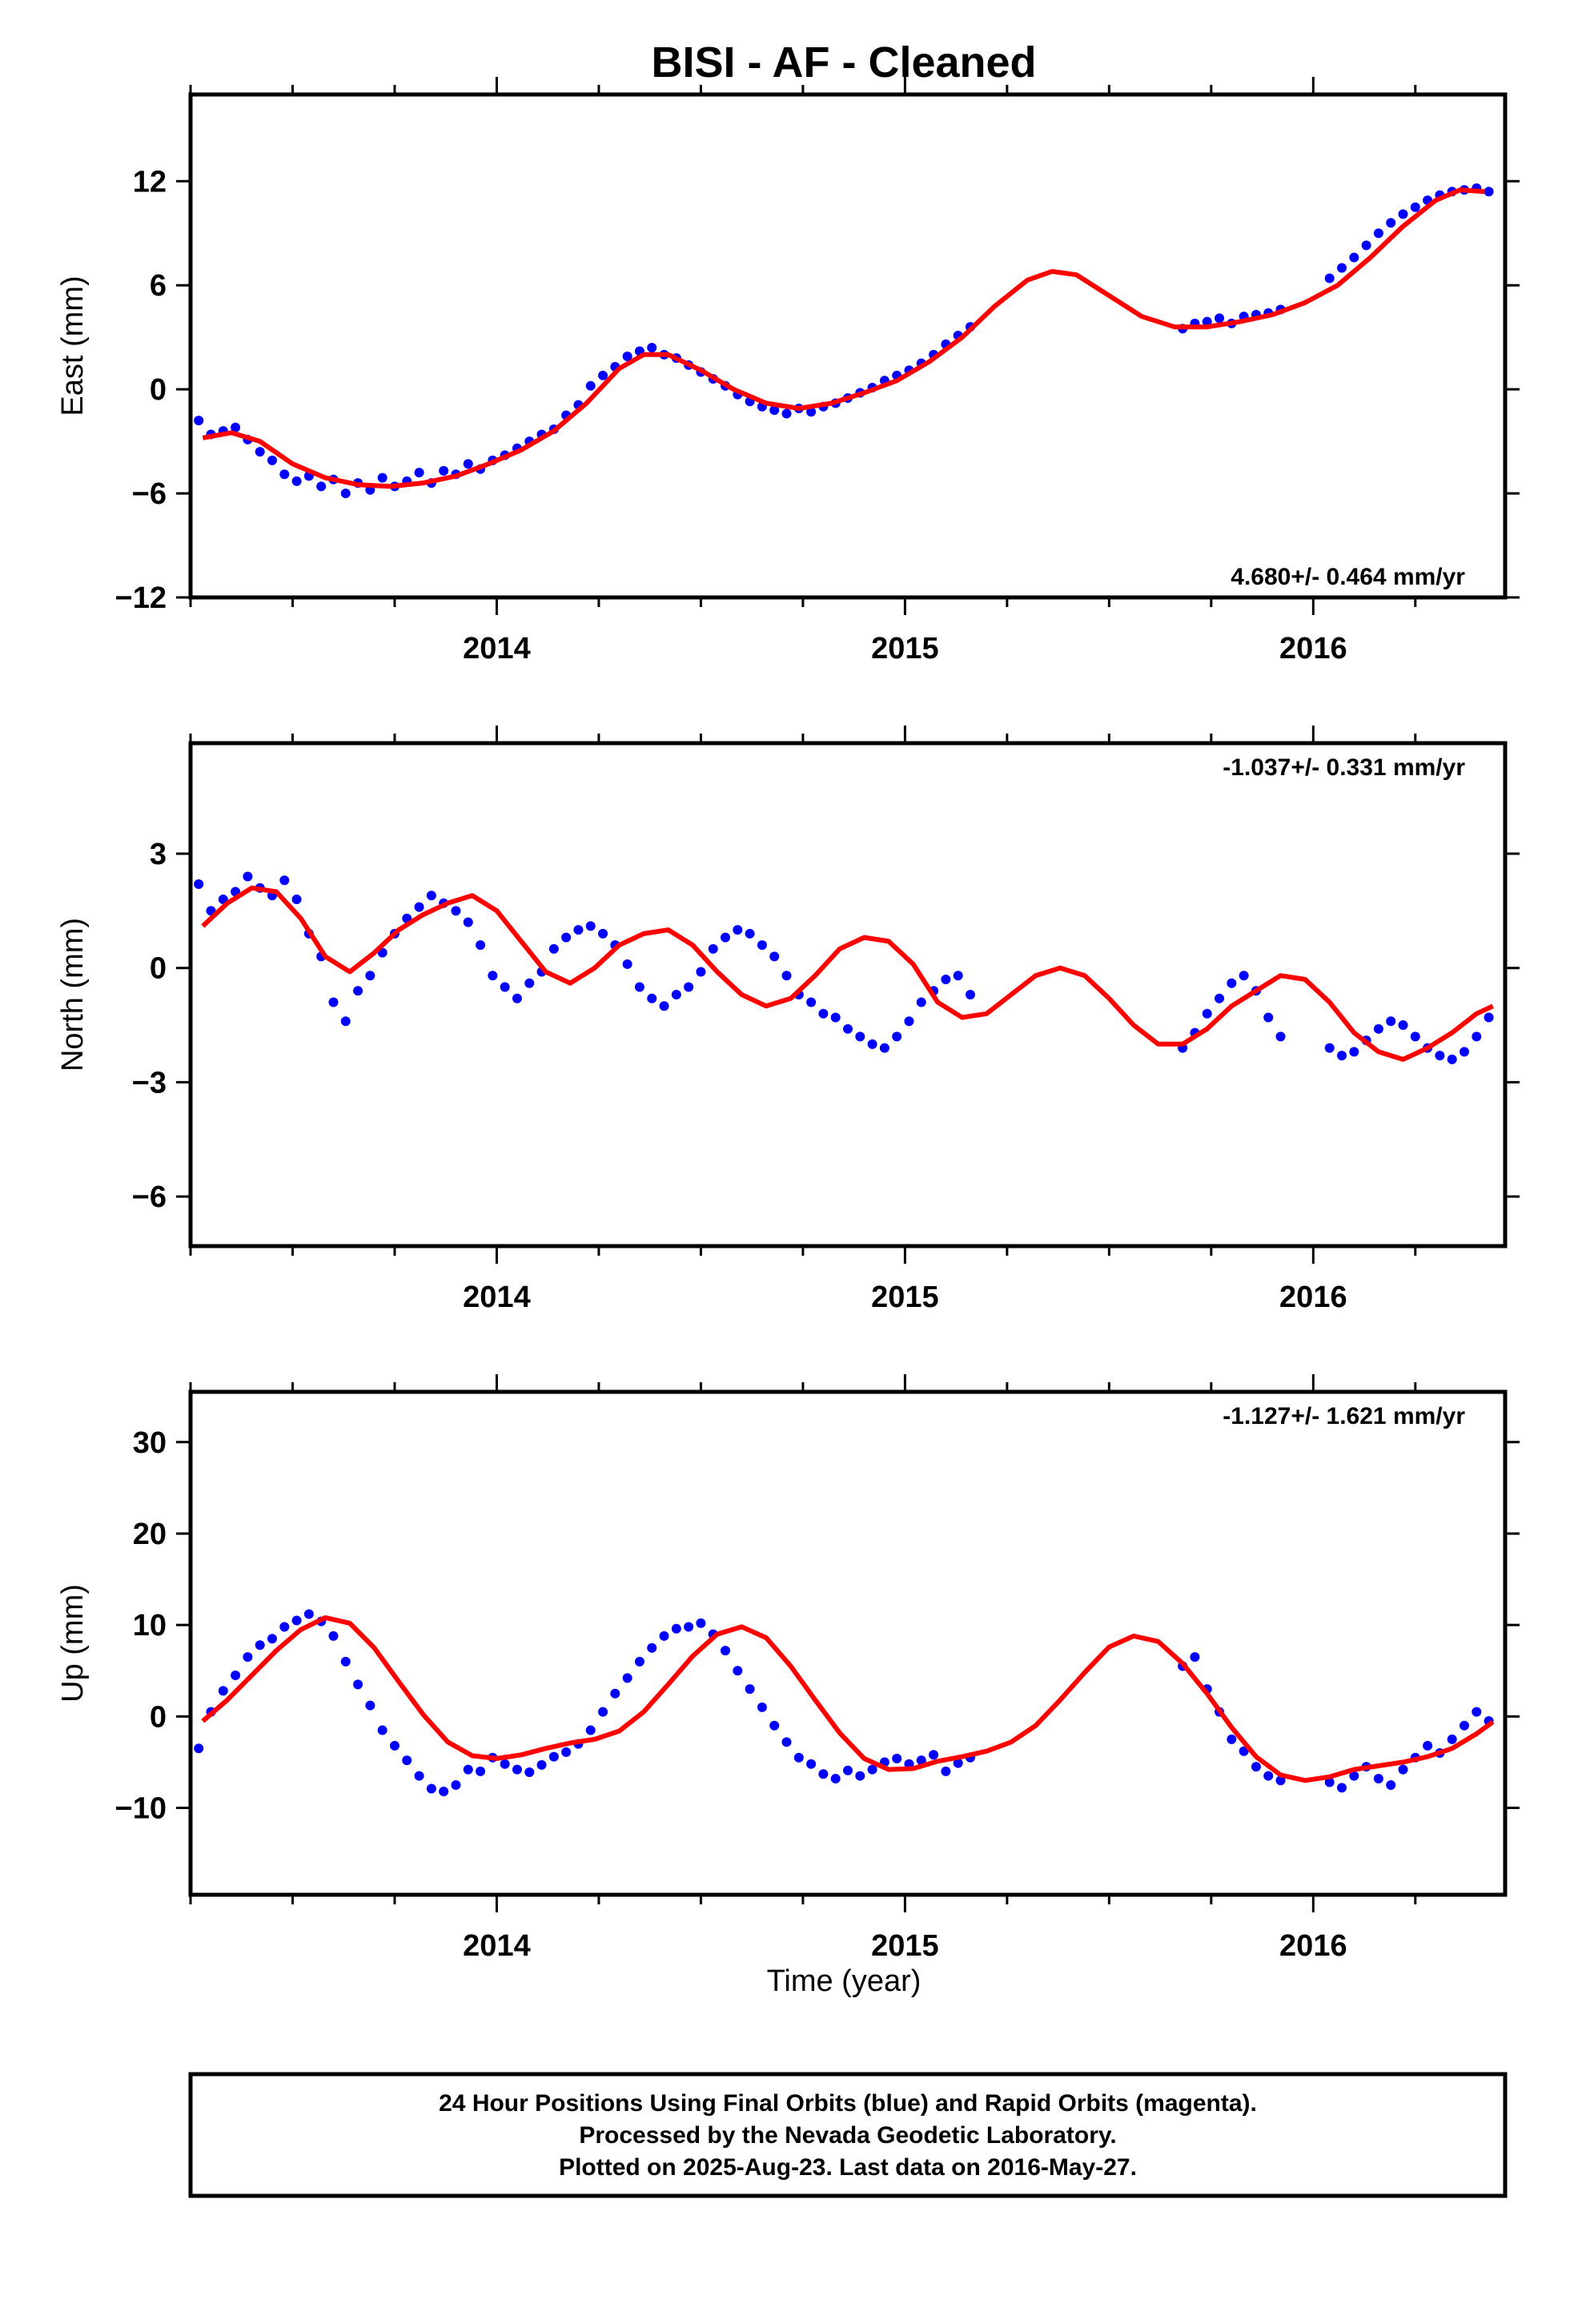 The height and width of the screenshot is (2324, 1582). Describe the element at coordinates (848, 1699) in the screenshot. I see `up-model-line` at that location.